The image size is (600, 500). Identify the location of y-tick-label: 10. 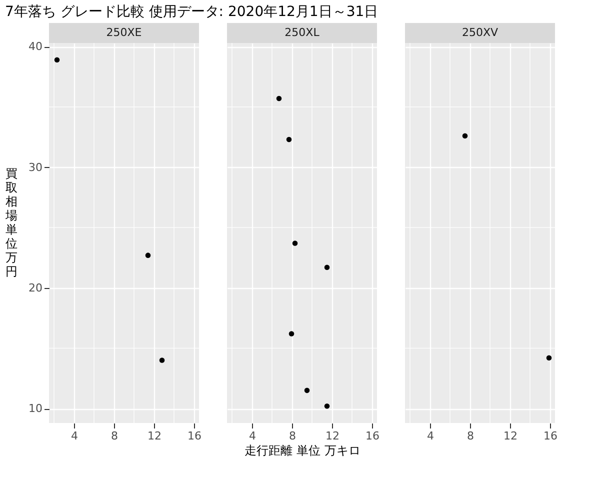
(35, 409).